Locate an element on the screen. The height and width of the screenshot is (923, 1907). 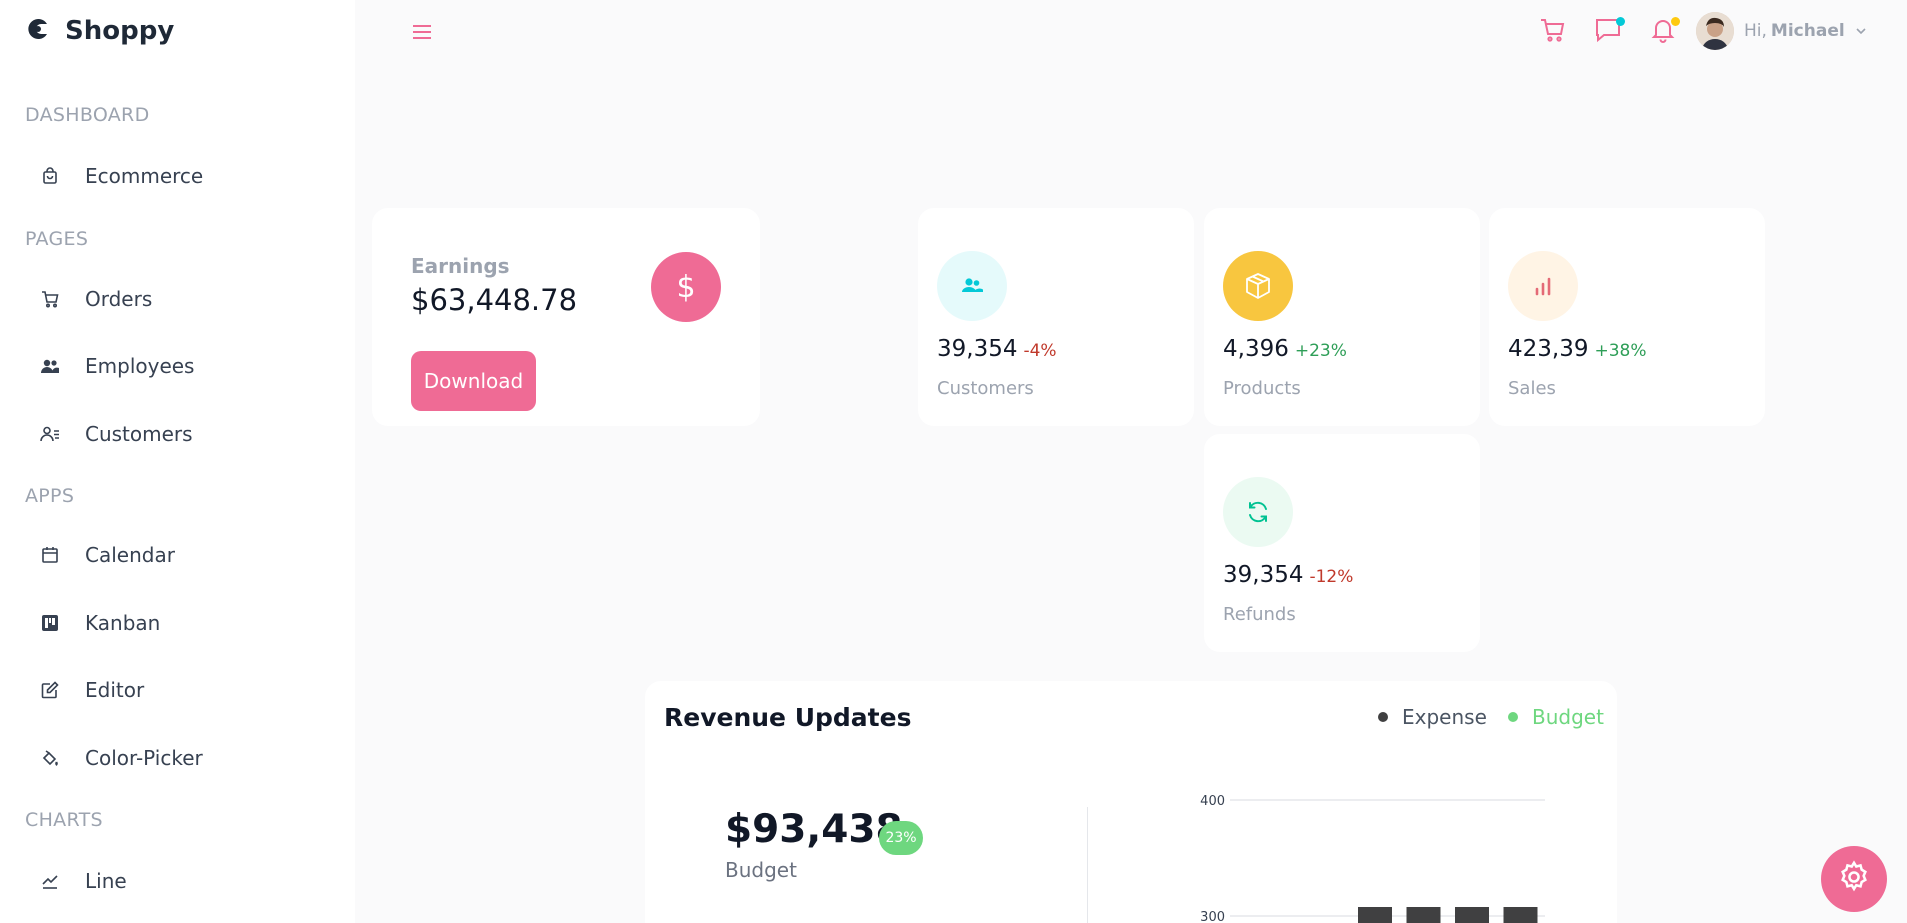
stat-label: Refunds is located at coordinates (1259, 614).